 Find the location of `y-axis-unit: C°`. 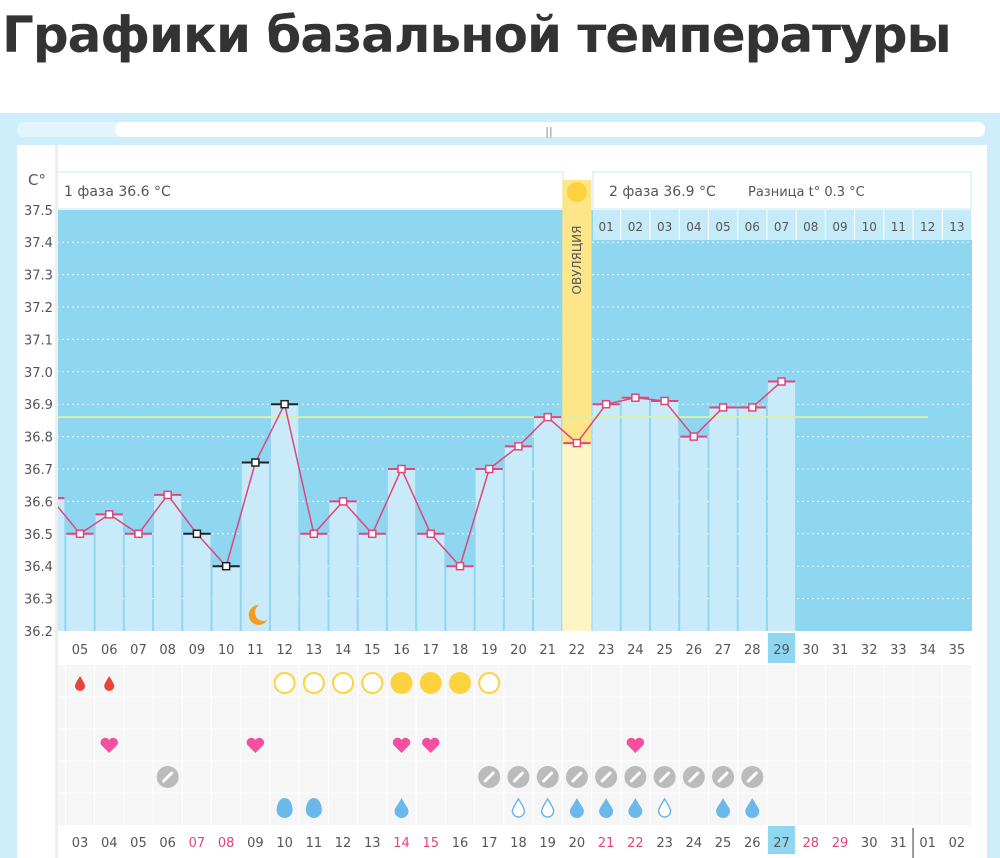

y-axis-unit: C° is located at coordinates (37, 180).